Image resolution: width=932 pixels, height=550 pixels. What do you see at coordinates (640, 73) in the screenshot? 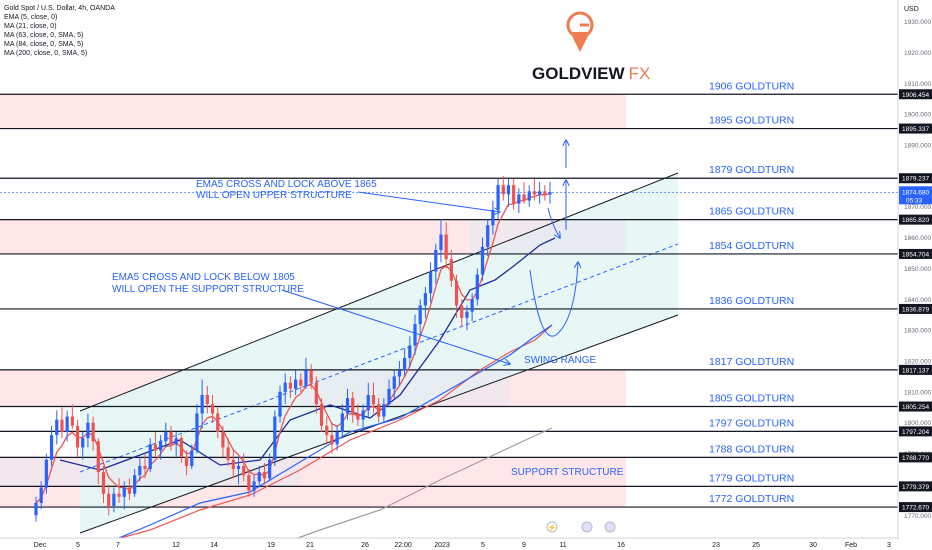
I see `logo-text-accent: FX` at bounding box center [640, 73].